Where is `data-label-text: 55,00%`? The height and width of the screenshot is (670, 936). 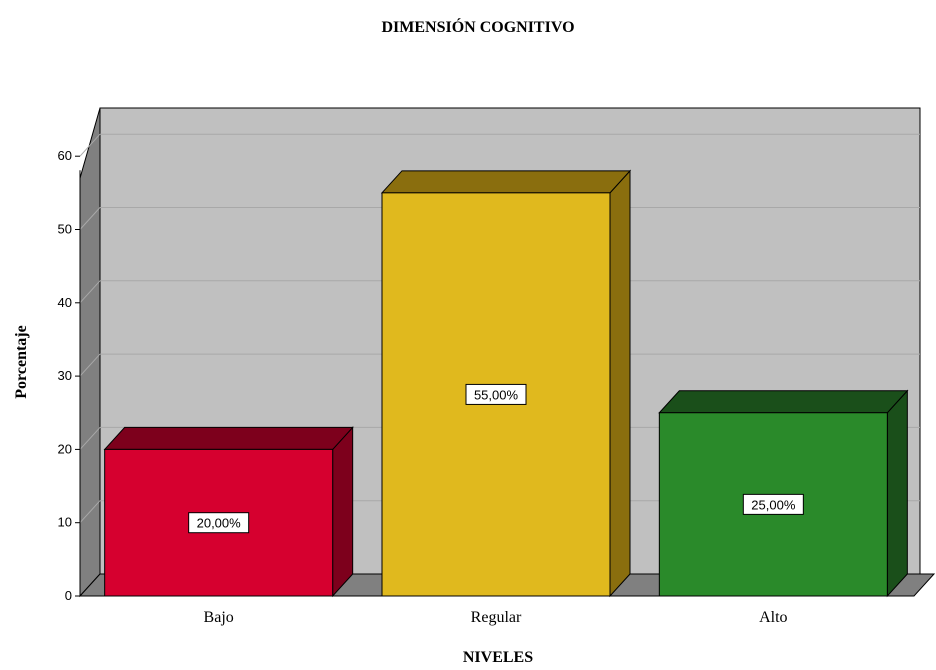 data-label-text: 55,00% is located at coordinates (496, 394).